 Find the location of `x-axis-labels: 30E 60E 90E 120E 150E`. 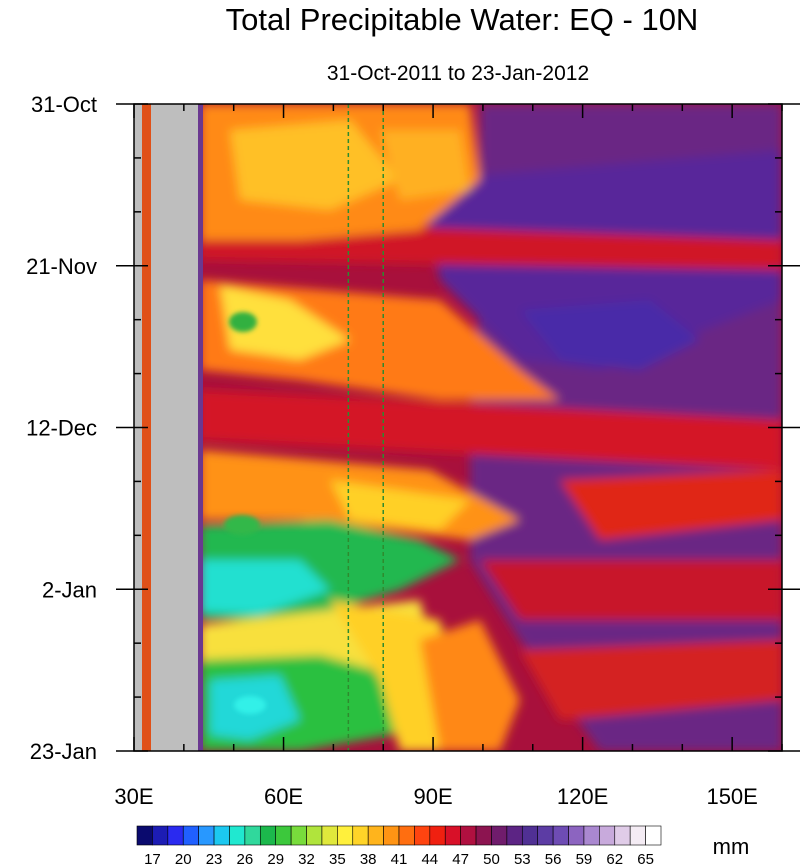

x-axis-labels: 30E 60E 90E 120E 150E is located at coordinates (435, 796).